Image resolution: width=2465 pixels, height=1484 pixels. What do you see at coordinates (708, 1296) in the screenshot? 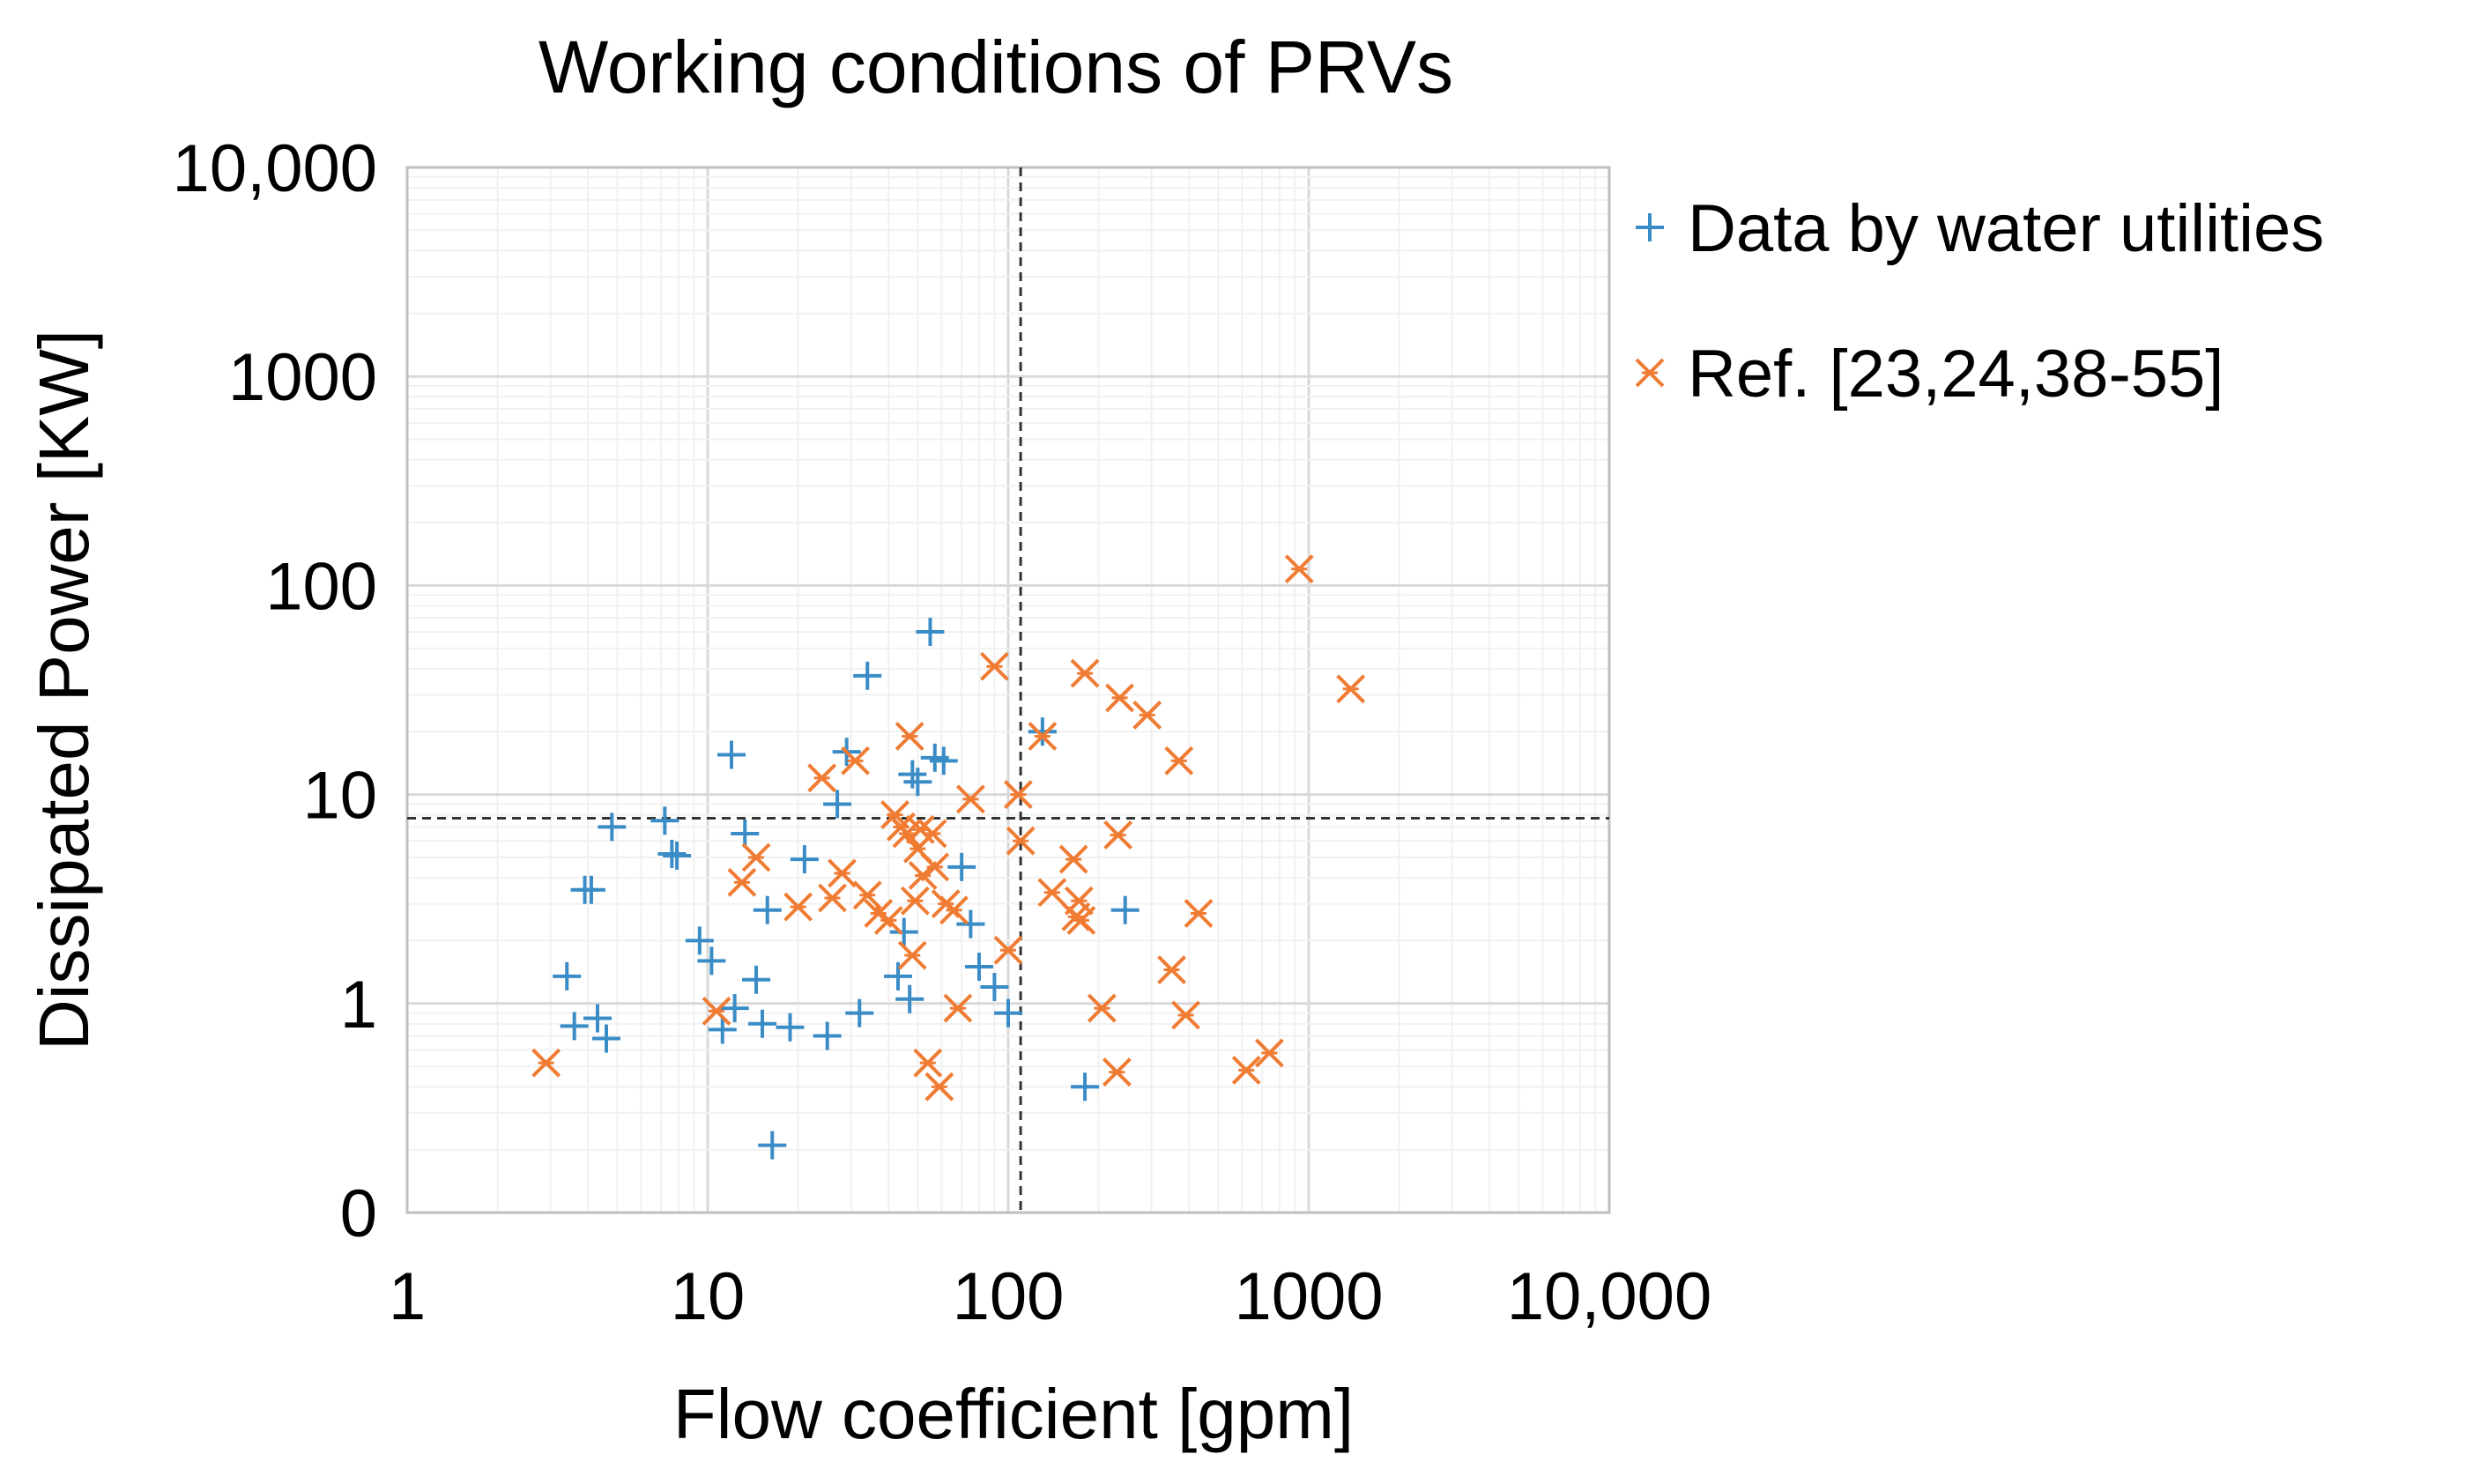
I see `x-tick-label: 10` at bounding box center [708, 1296].